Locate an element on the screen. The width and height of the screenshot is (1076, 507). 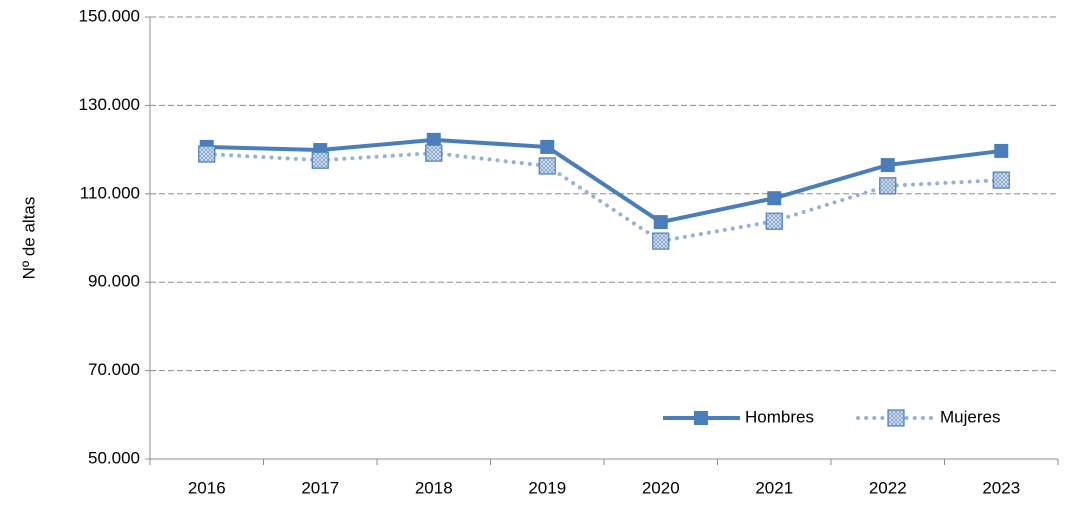
y-tick-label: 70.000 is located at coordinates (114, 369).